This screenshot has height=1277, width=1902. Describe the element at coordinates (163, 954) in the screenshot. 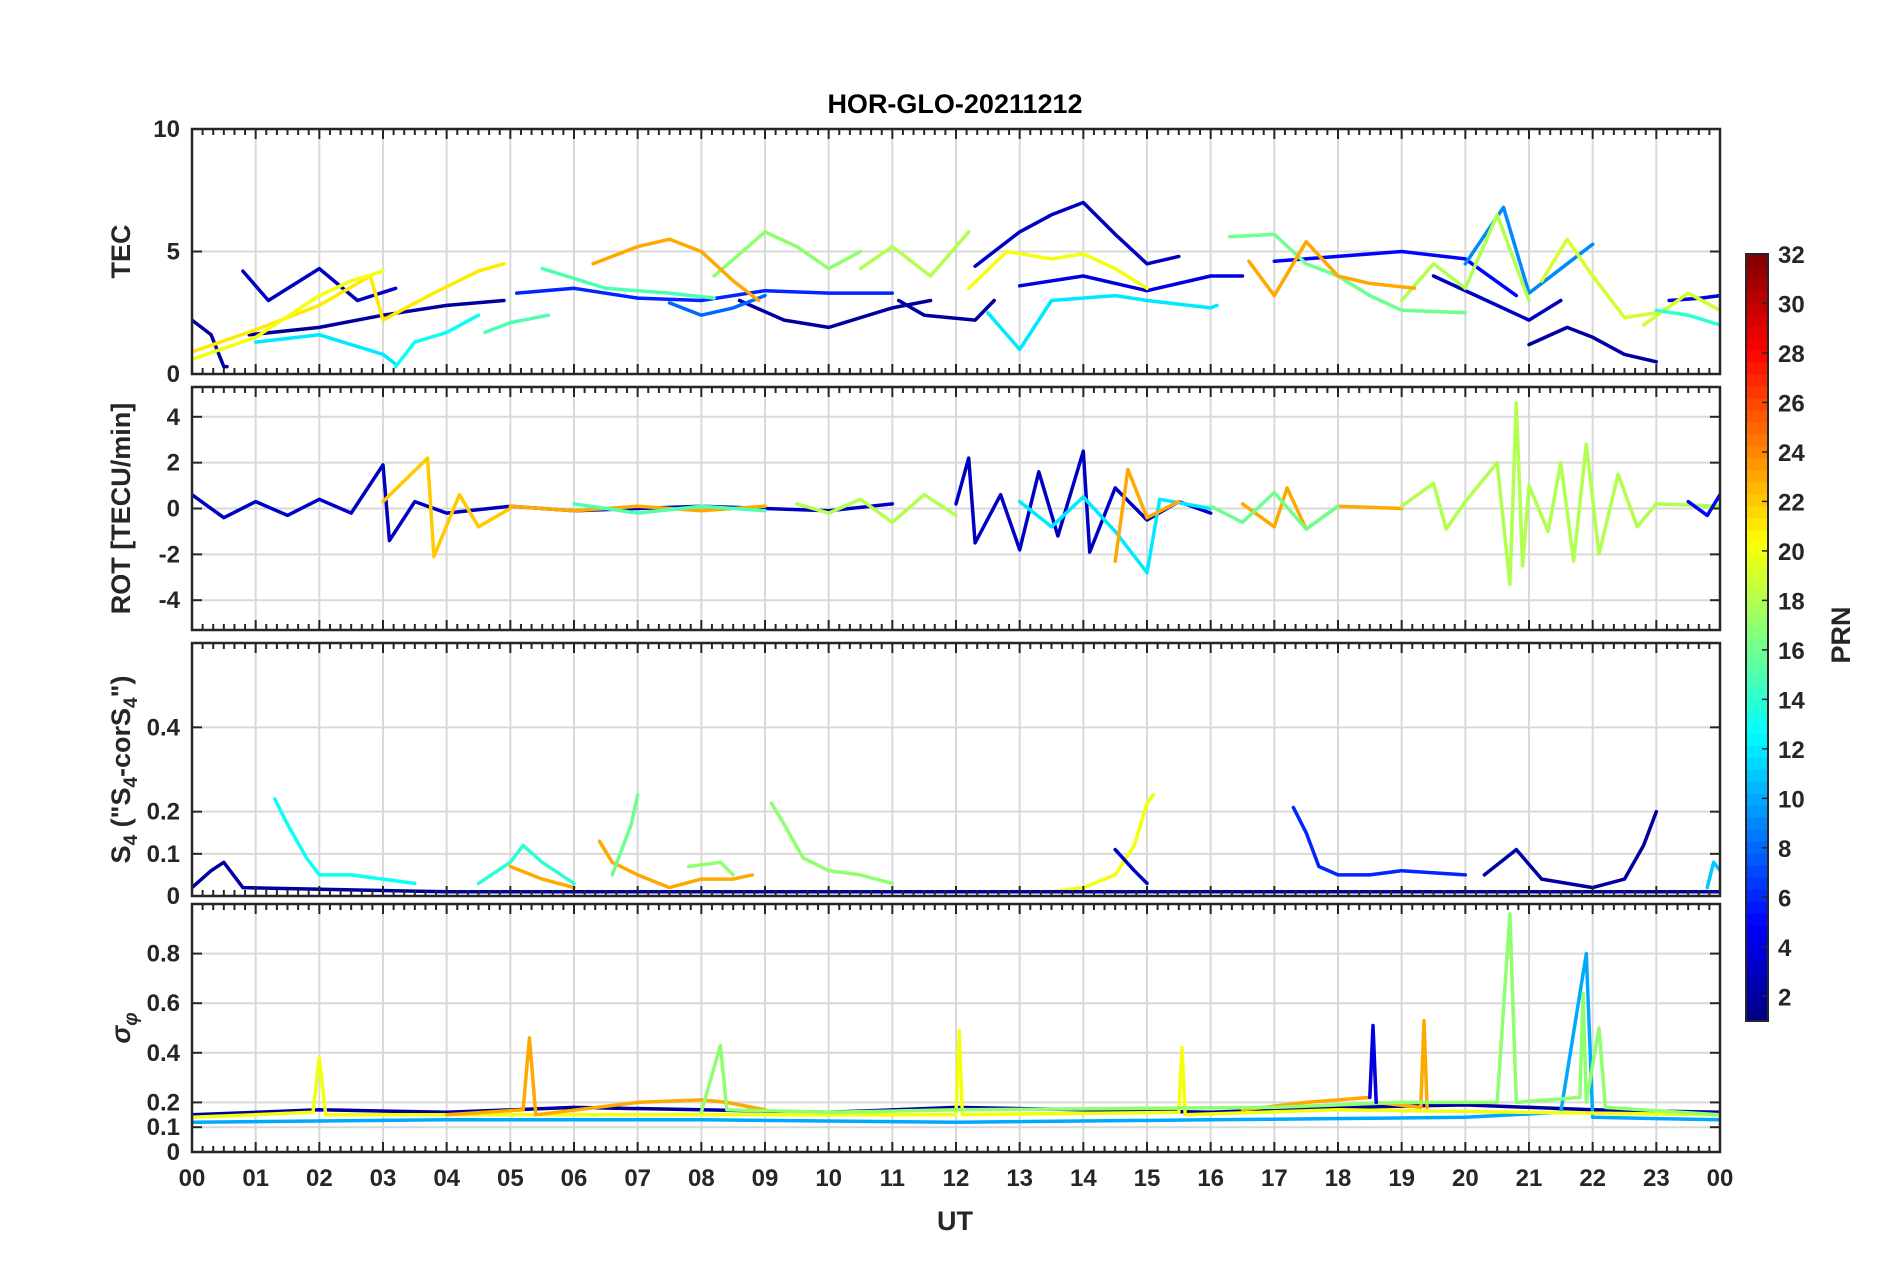

I see `y-tick-label: 0.8` at that location.